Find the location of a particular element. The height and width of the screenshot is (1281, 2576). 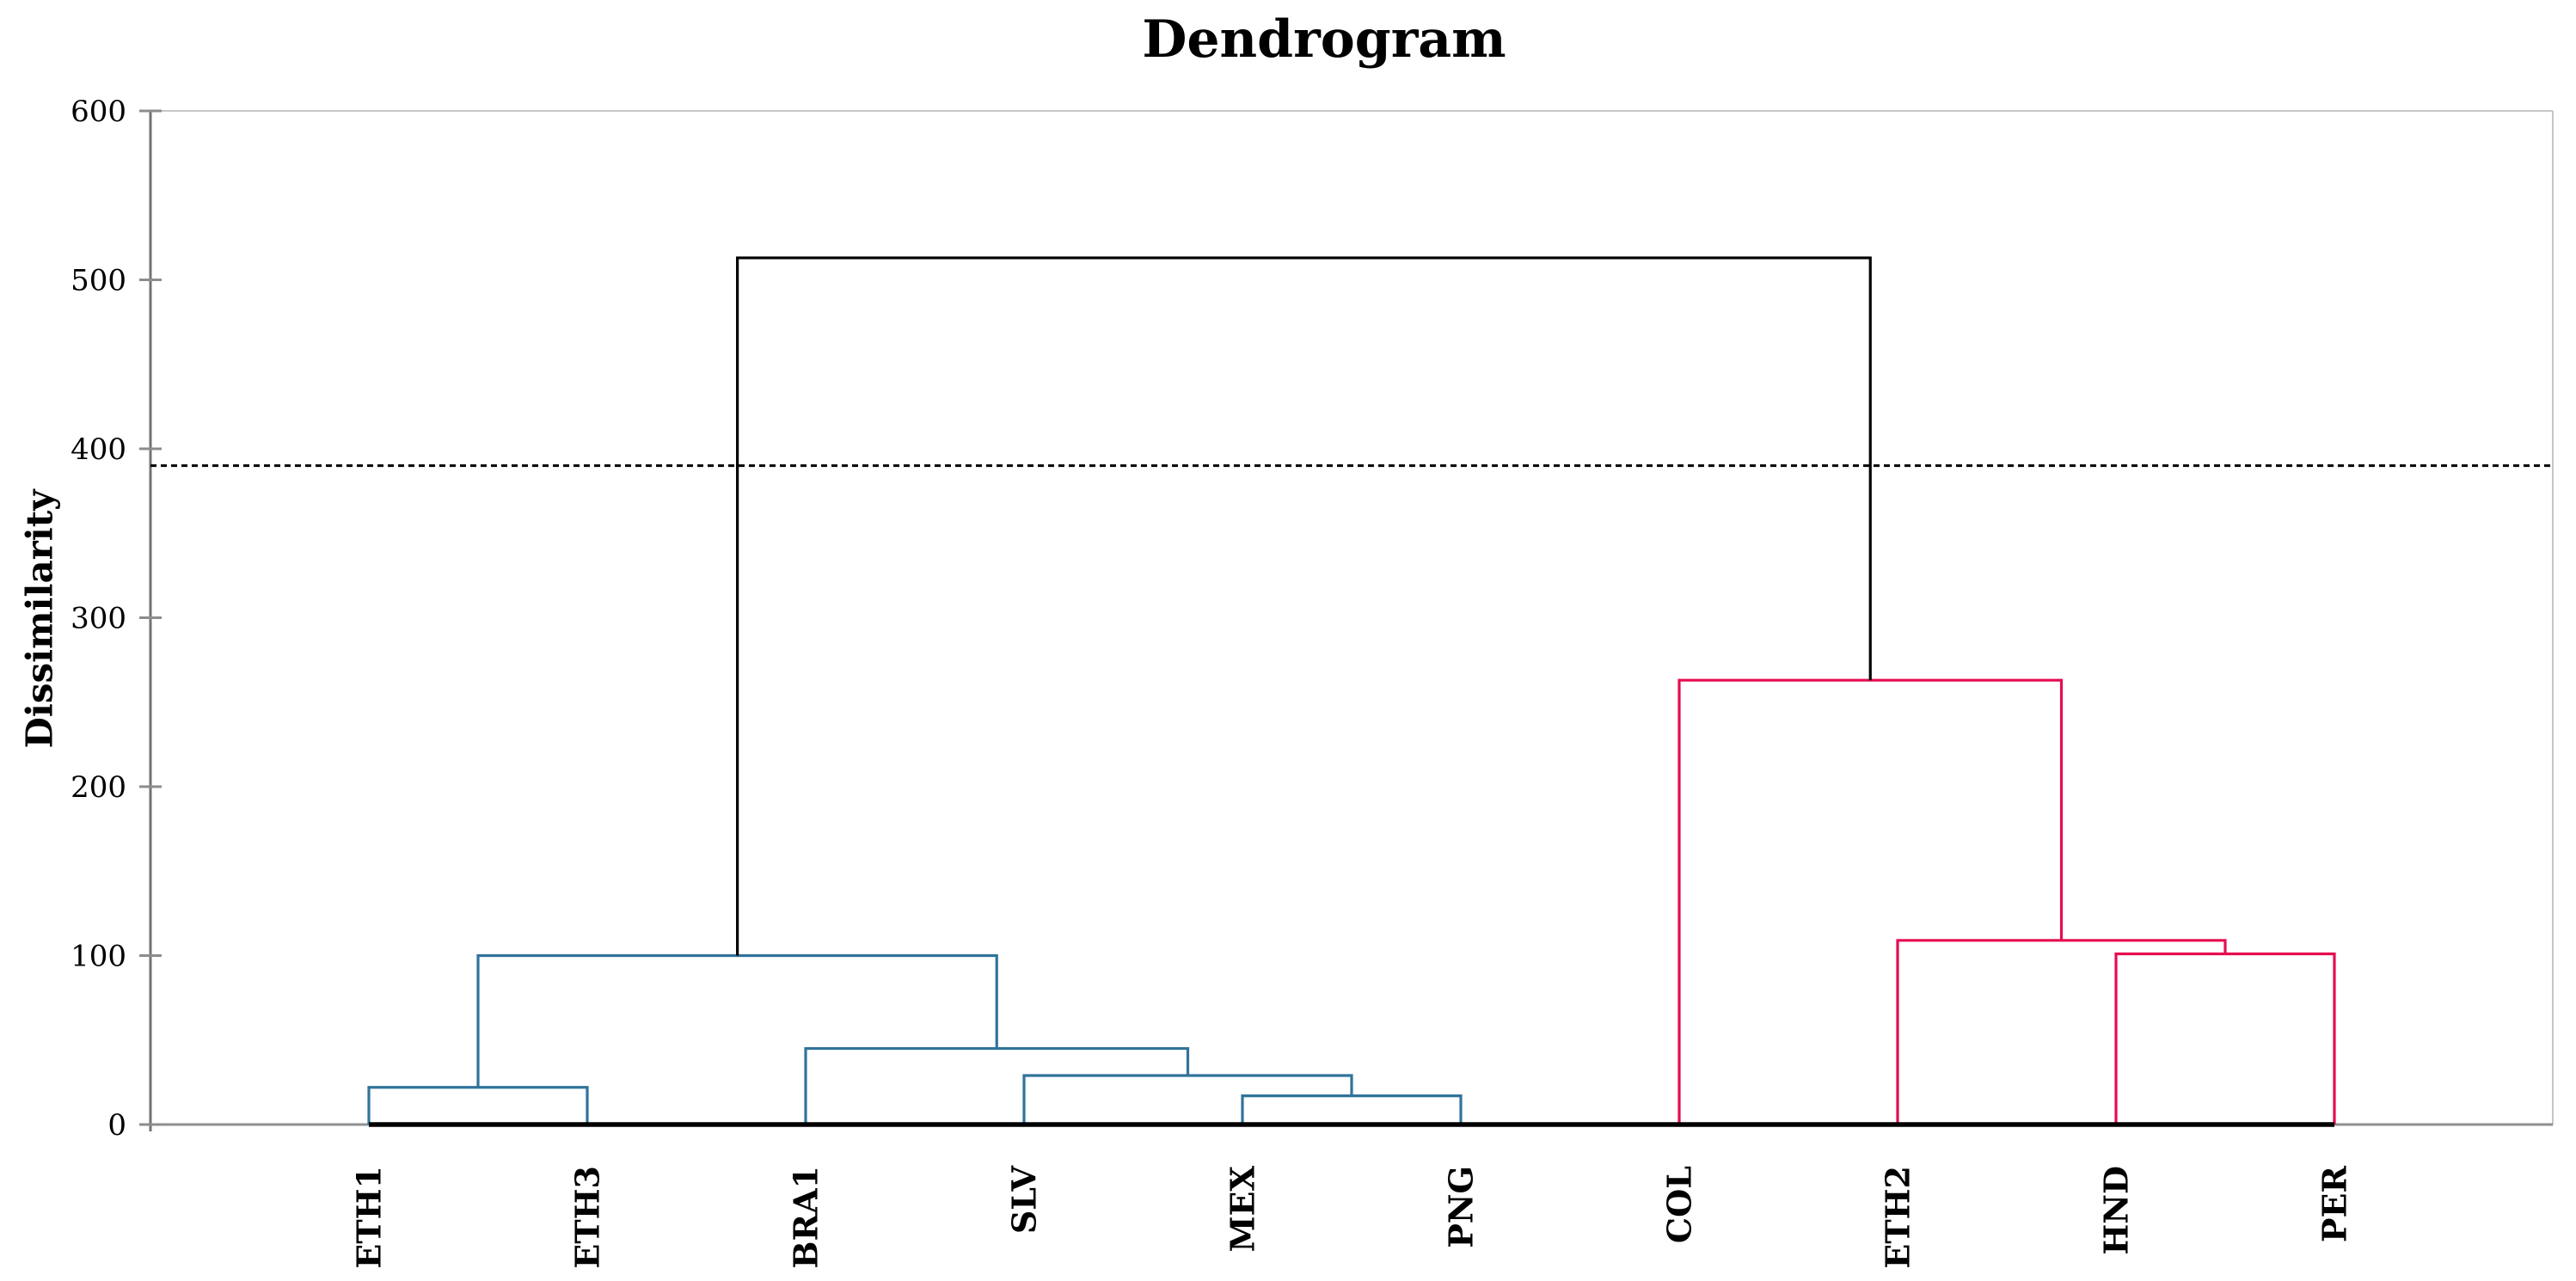

leaf-label-hnd: HND is located at coordinates (2116, 1210).